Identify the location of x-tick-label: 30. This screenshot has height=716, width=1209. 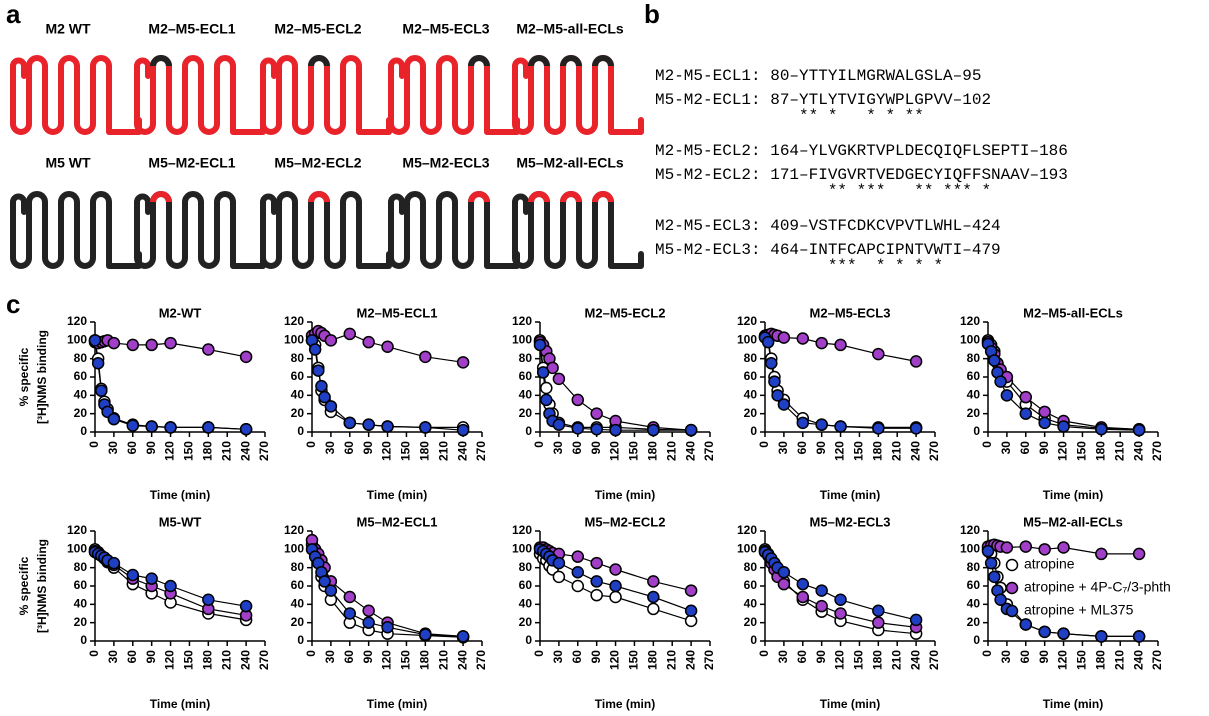
(558, 448).